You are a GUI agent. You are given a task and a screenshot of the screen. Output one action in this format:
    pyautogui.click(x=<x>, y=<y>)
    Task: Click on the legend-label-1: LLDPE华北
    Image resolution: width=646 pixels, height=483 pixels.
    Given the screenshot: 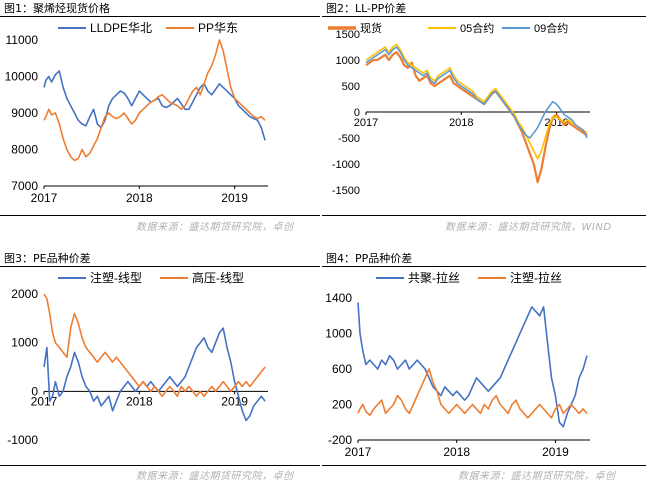 What is the action you would take?
    pyautogui.click(x=121, y=28)
    